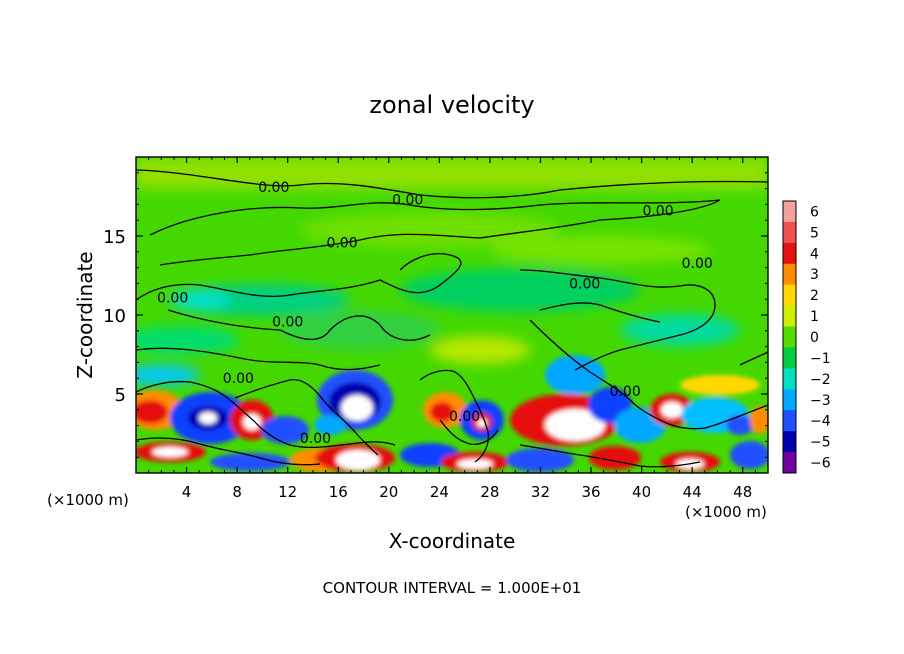  Describe the element at coordinates (451, 105) in the screenshot. I see `chart-title: zonal velocity` at that location.